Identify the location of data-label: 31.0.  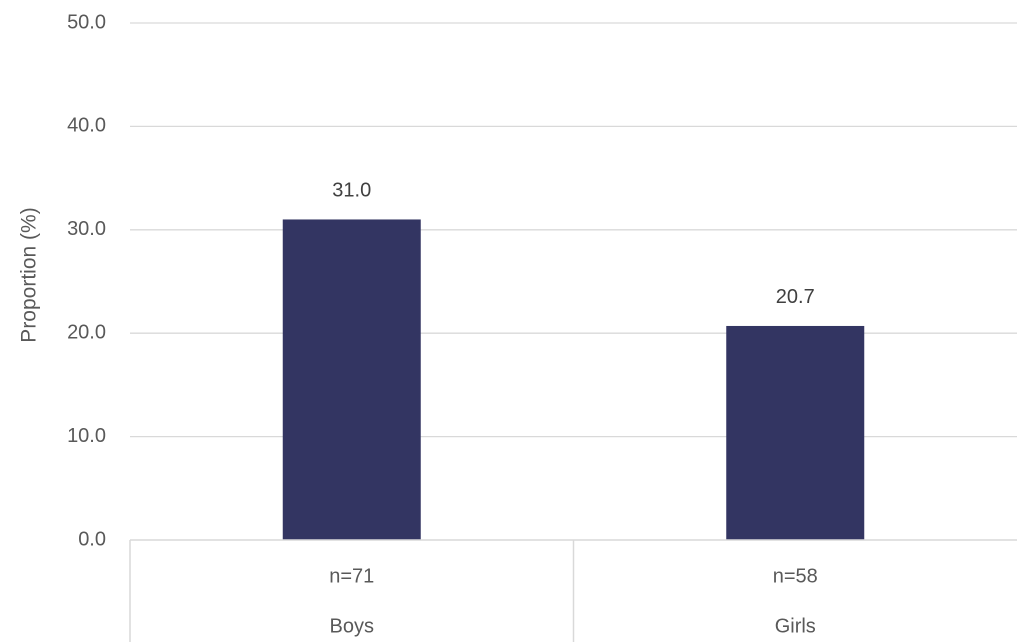
(351, 191).